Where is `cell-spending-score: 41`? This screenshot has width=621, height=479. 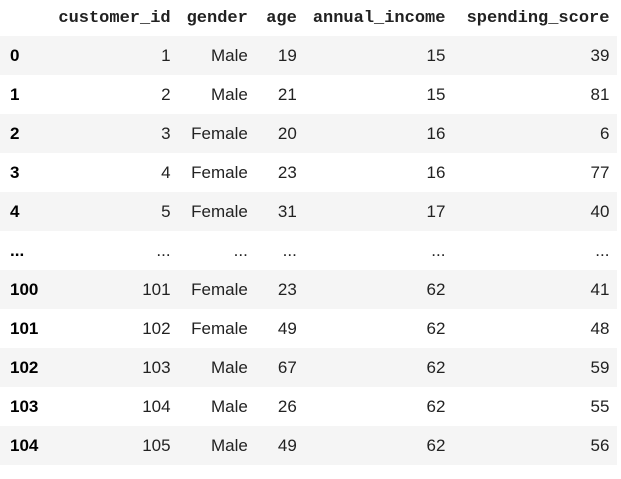 cell-spending-score: 41 is located at coordinates (600, 289).